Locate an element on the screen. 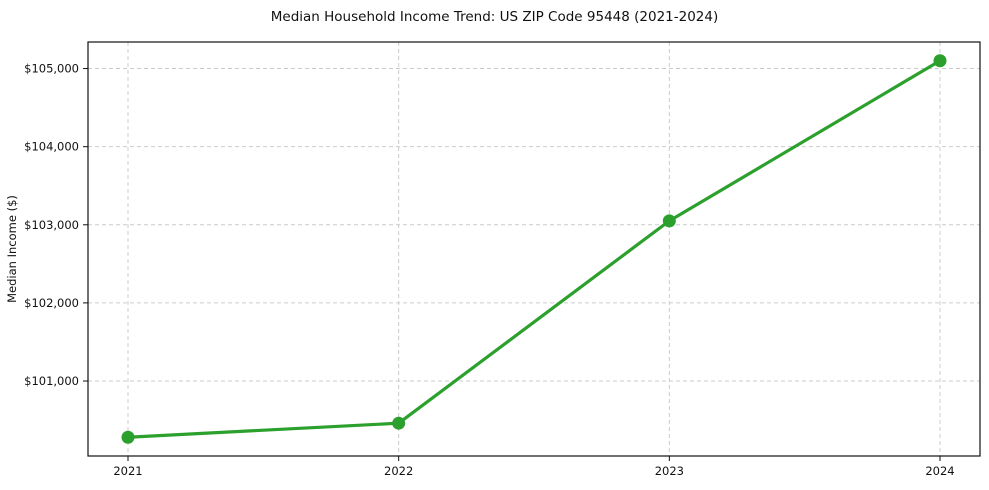 This screenshot has width=989, height=490. x-tick-label: 2023 is located at coordinates (669, 471).